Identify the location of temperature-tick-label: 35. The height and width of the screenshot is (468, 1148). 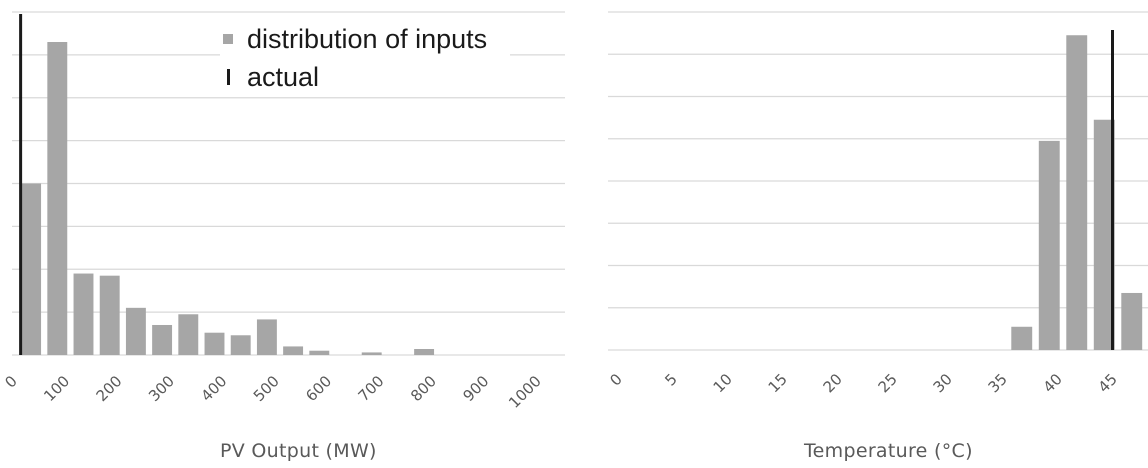
(998, 383).